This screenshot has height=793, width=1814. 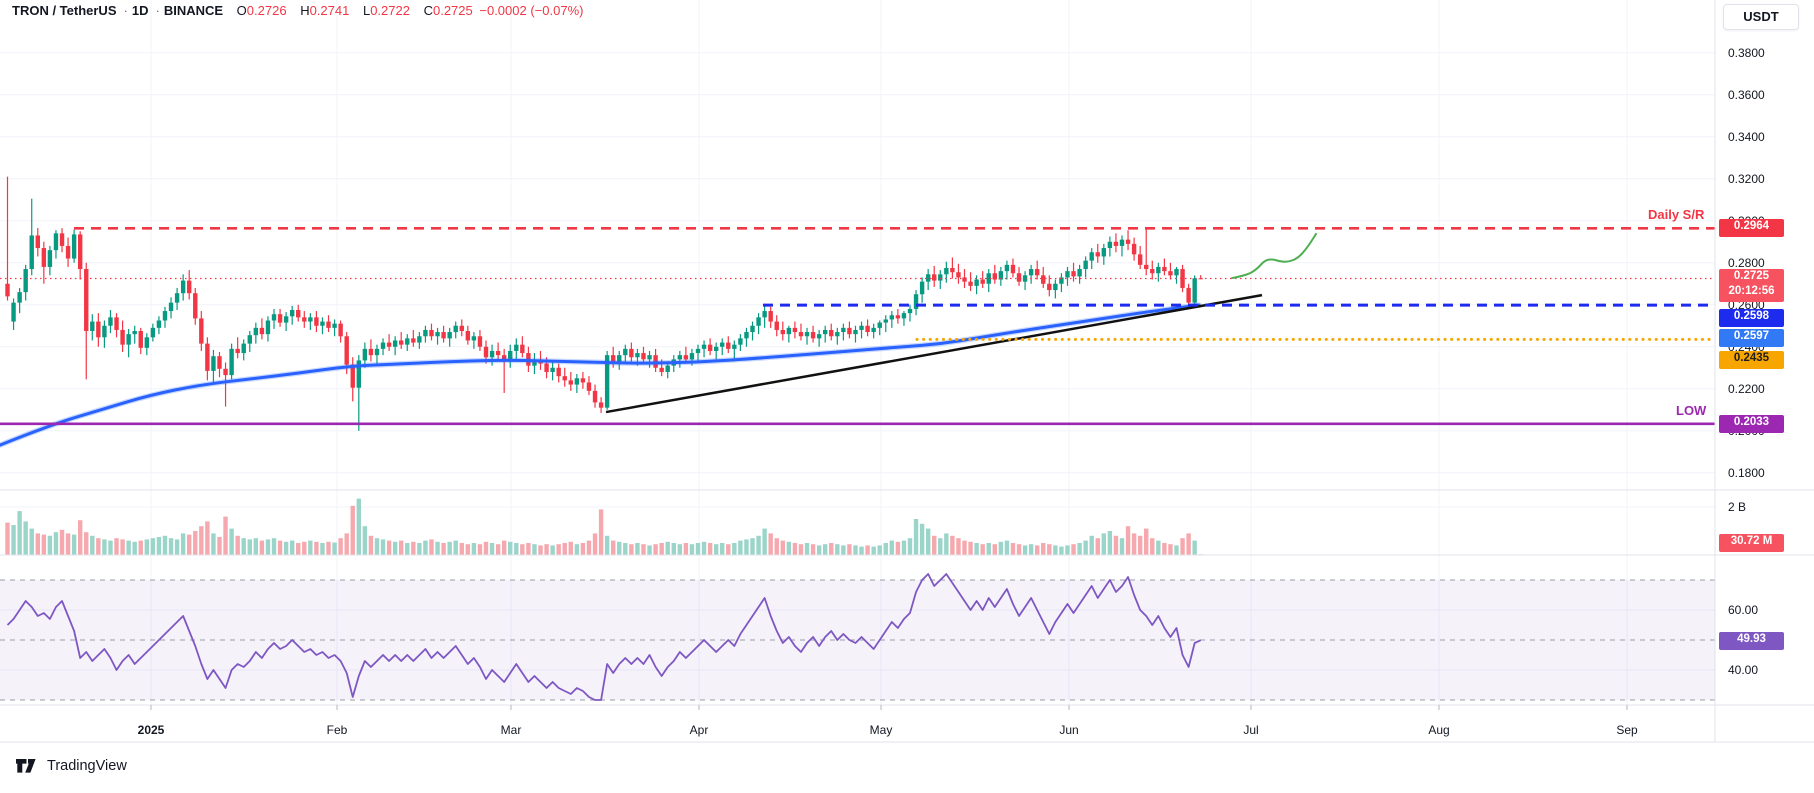 I want to click on axis-badge-resistance: 0.2598, so click(x=1751, y=318).